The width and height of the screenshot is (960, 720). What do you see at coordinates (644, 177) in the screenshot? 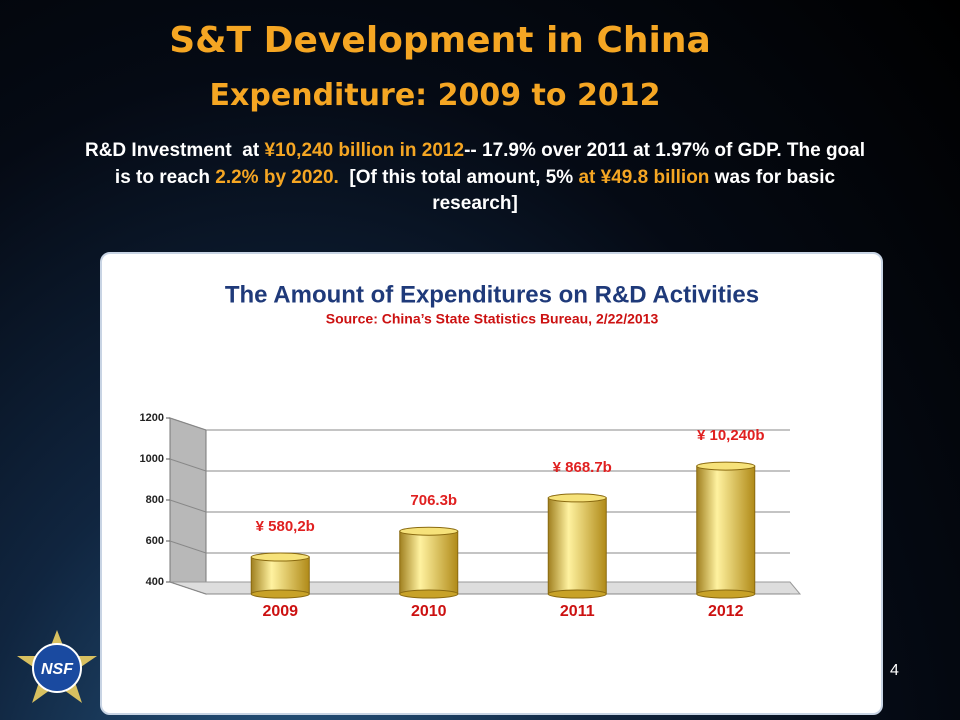
I see `summary-segment: at ¥49.8 billion` at bounding box center [644, 177].